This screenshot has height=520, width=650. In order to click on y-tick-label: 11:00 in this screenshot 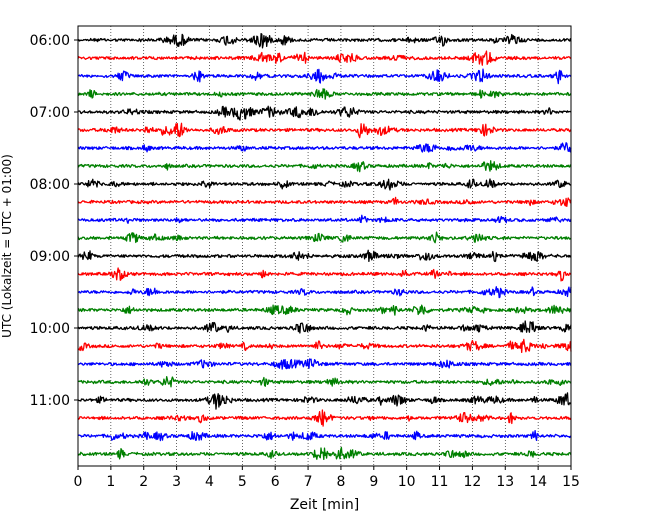, I will do `click(50, 401)`.